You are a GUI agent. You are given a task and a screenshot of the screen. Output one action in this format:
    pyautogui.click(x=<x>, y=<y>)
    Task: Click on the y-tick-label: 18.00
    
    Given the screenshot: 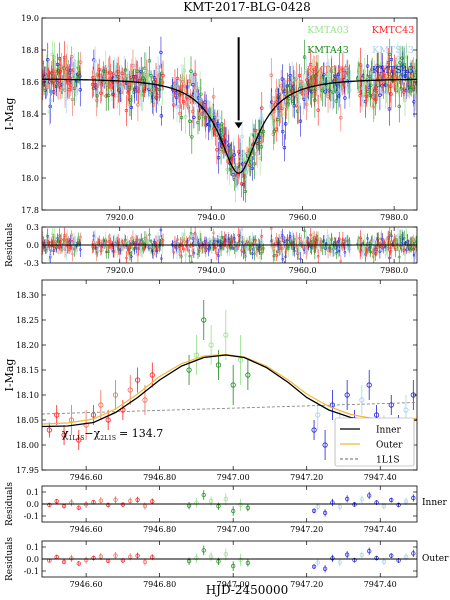 What is the action you would take?
    pyautogui.click(x=27, y=445)
    